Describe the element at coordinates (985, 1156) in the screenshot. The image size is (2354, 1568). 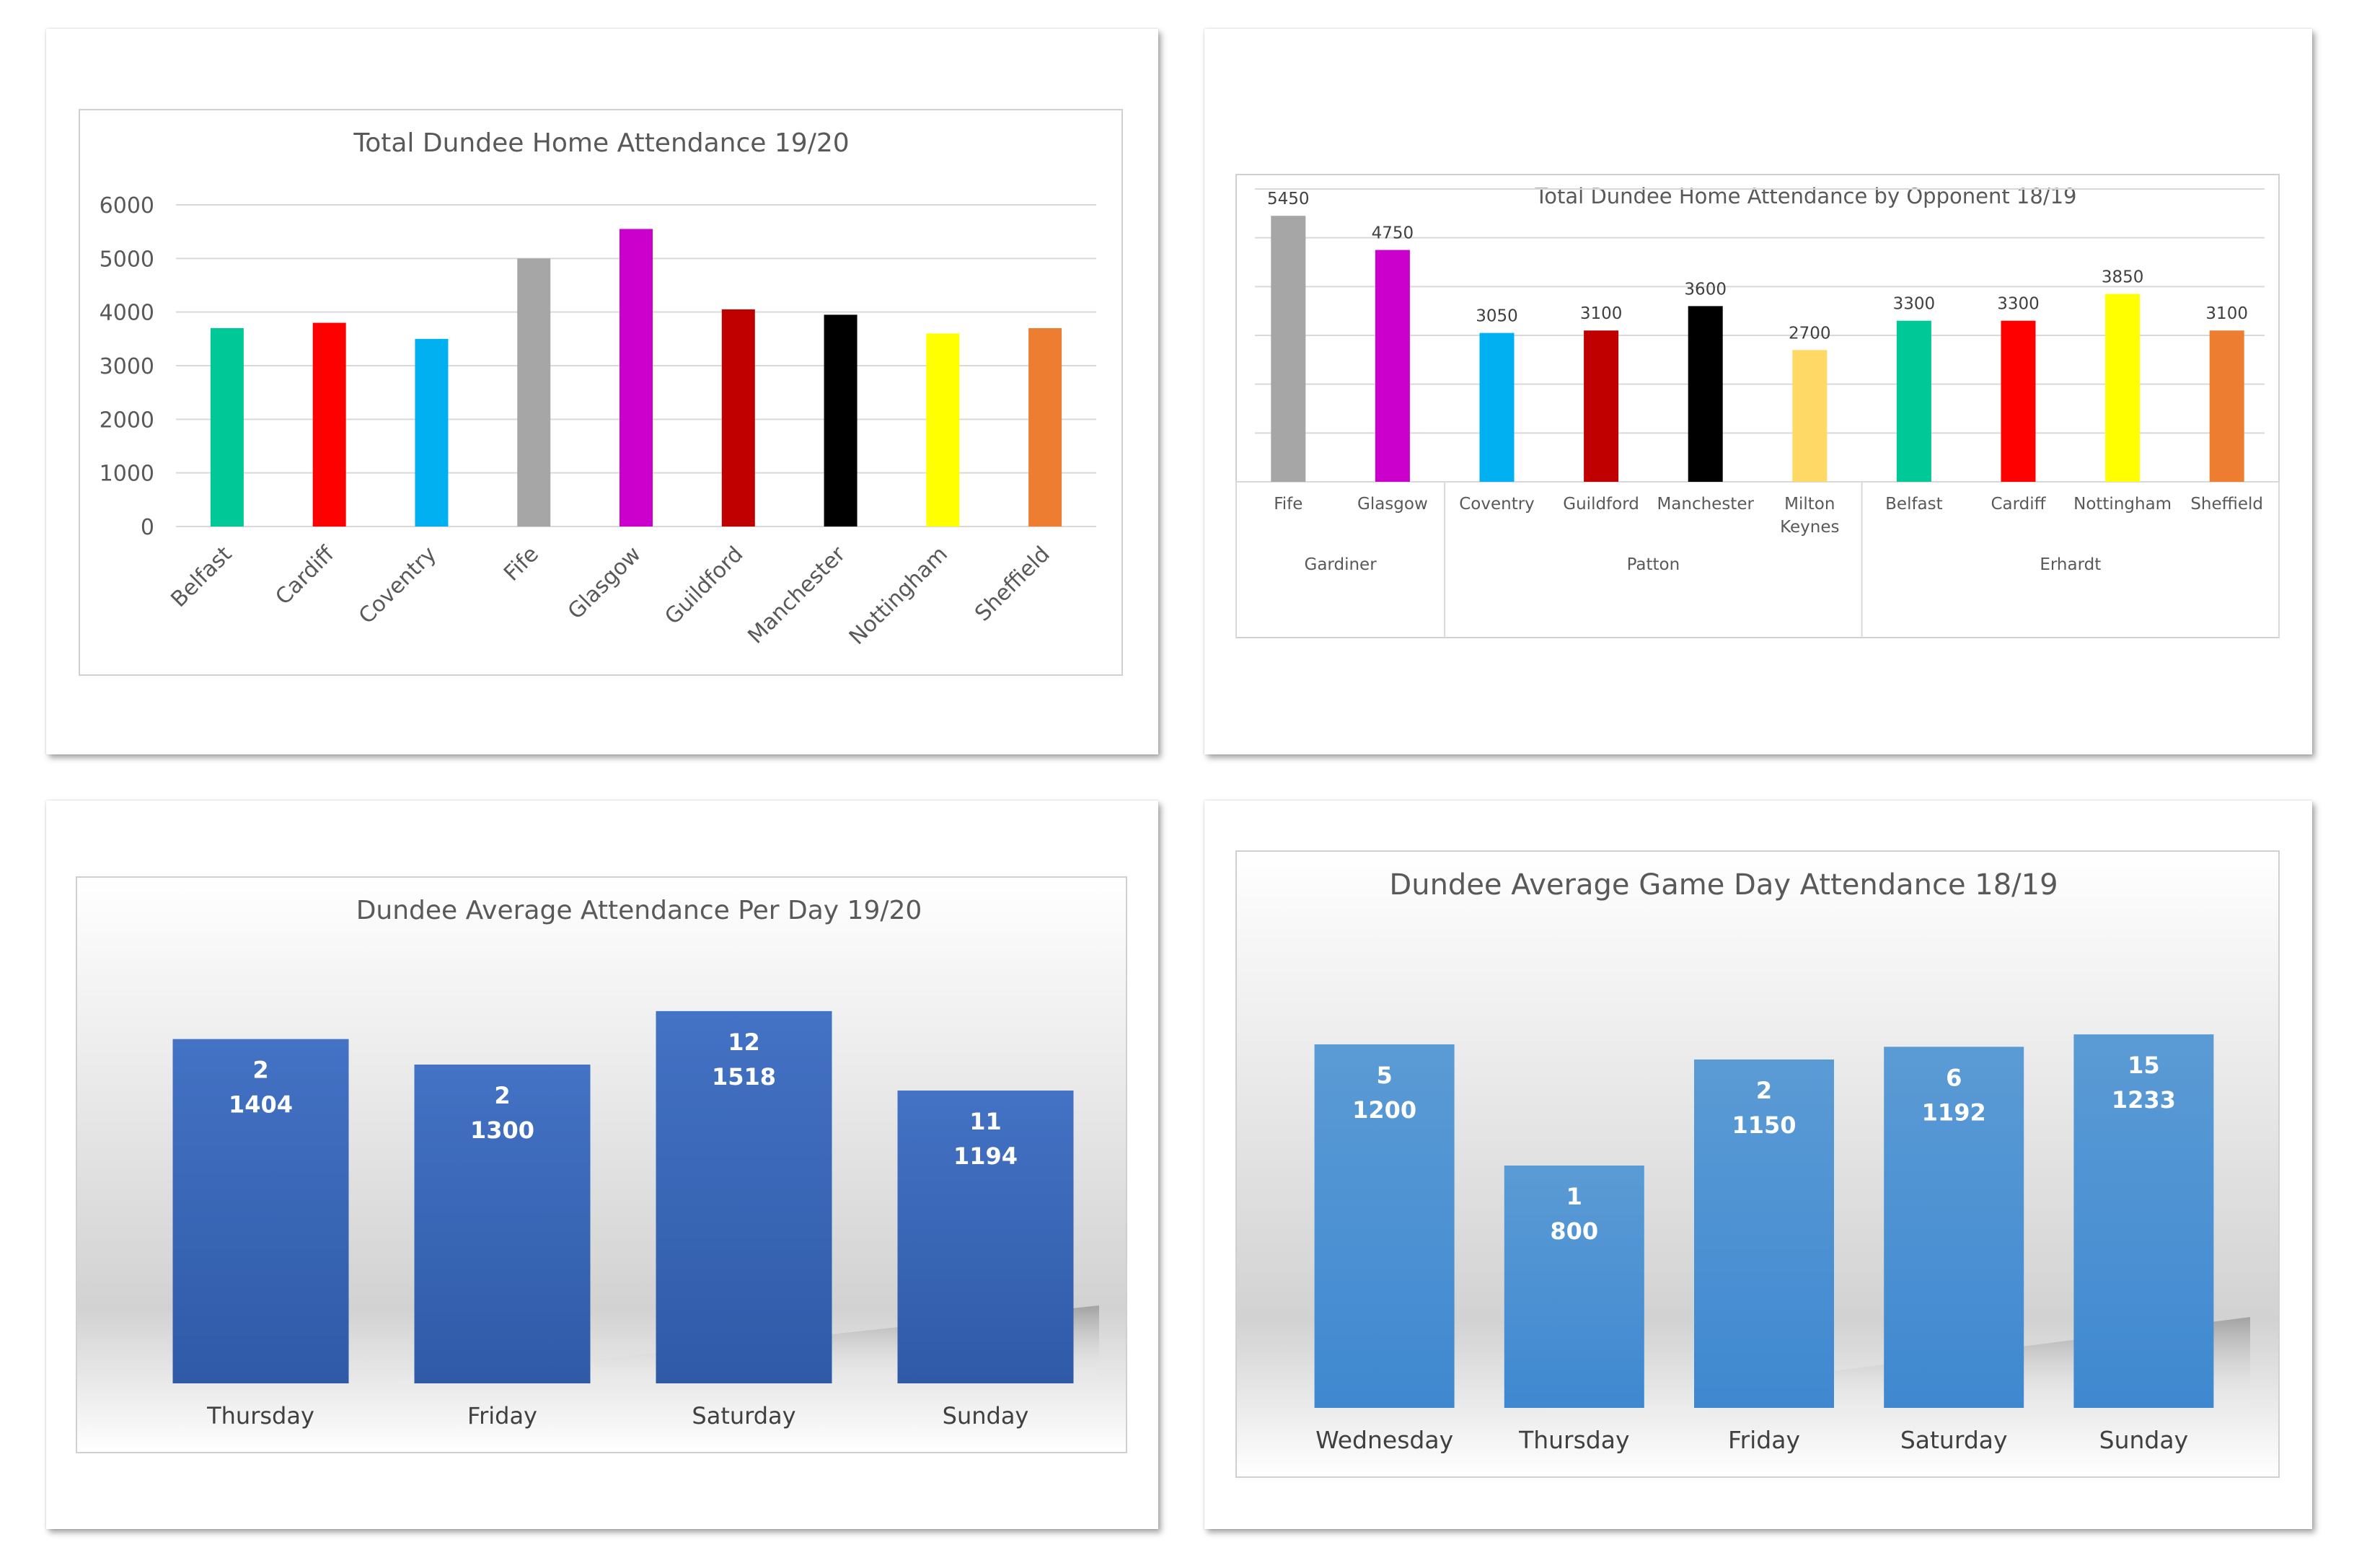
I see `value-label: 1194` at that location.